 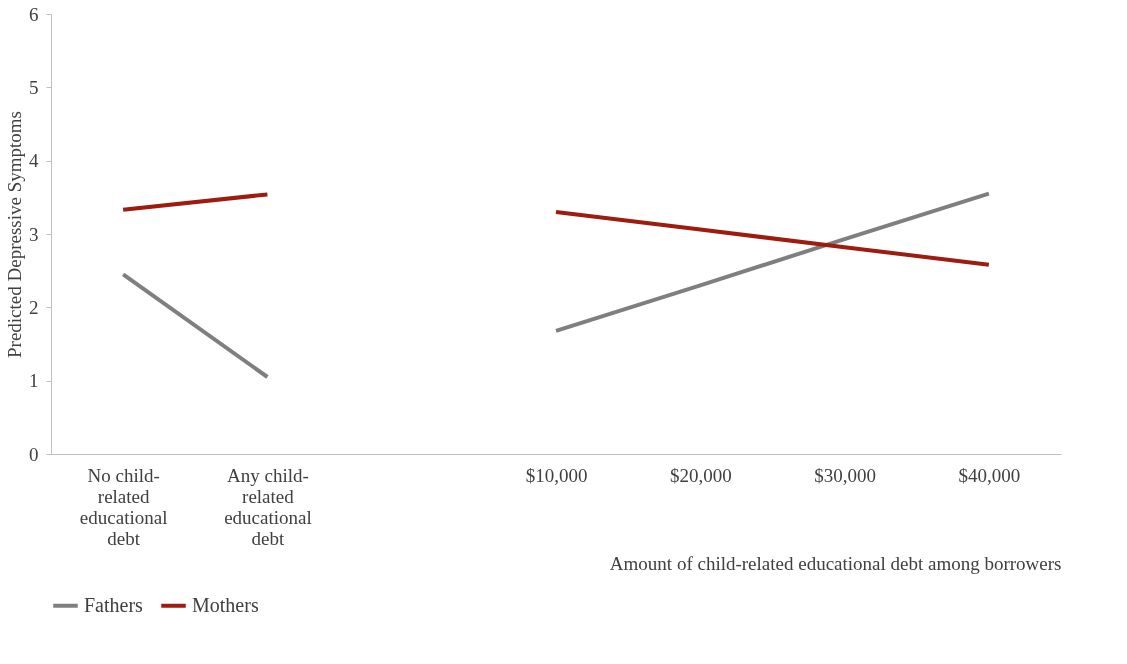 What do you see at coordinates (835, 563) in the screenshot?
I see `x-axis-title: Amount of child-related educational debt among borrowers` at bounding box center [835, 563].